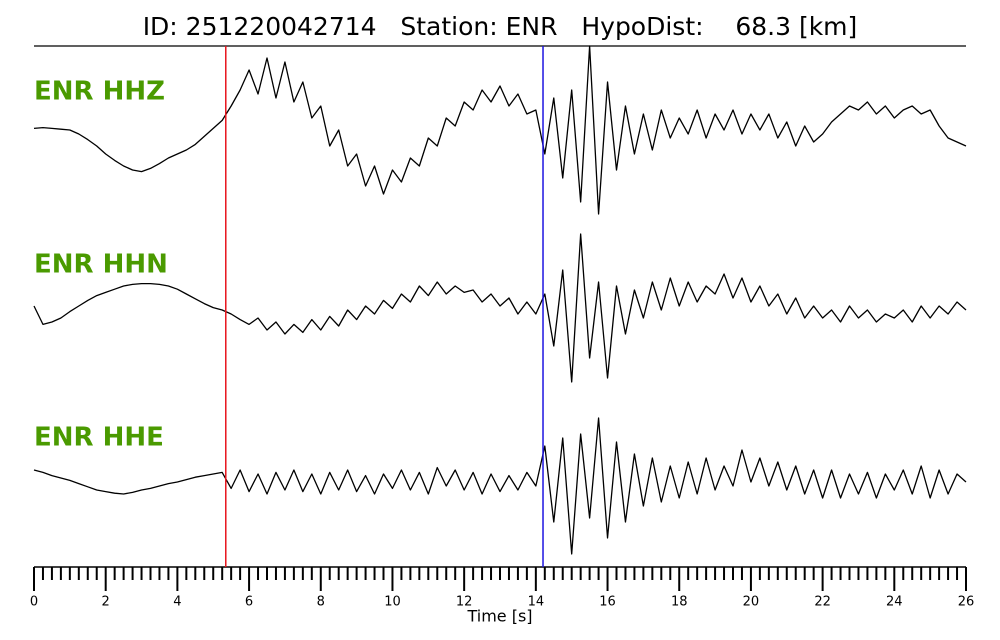 The image size is (1000, 640). Describe the element at coordinates (894, 602) in the screenshot. I see `x-tick-label: 24` at that location.